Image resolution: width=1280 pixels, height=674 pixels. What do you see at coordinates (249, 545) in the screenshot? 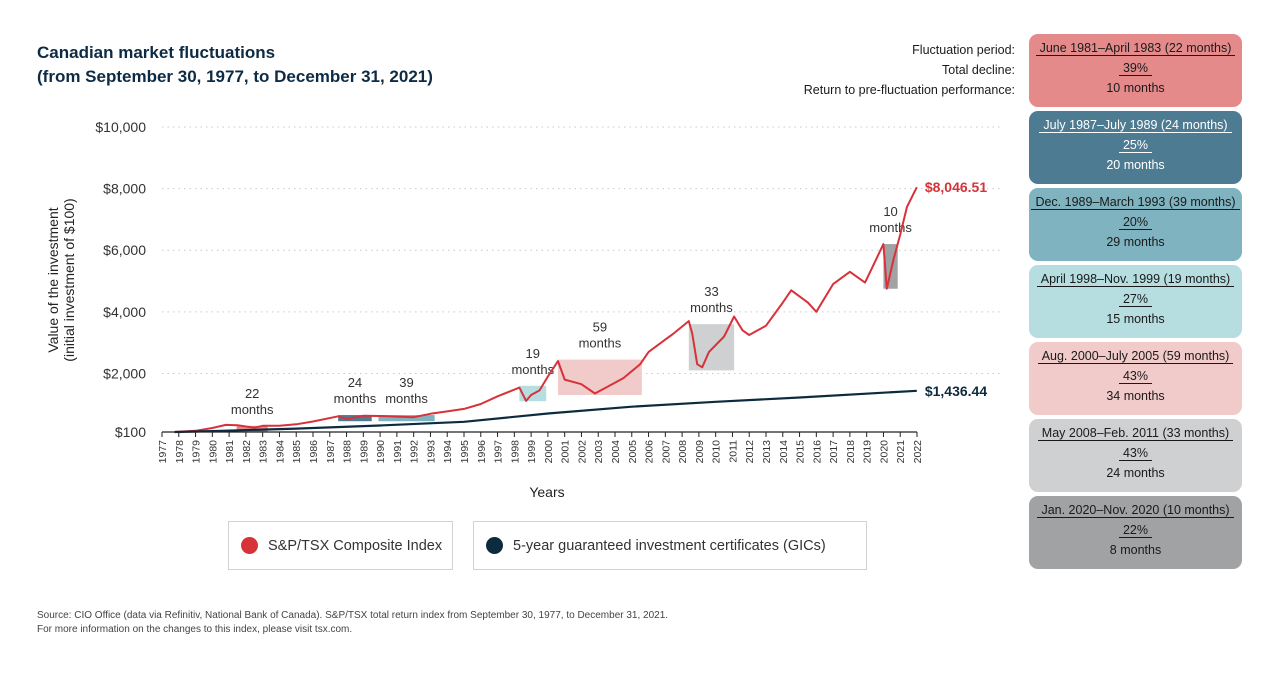
I see `tsx-legend-dot` at bounding box center [249, 545].